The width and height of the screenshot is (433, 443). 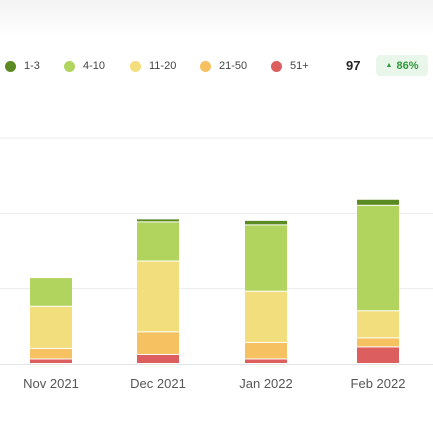 What do you see at coordinates (163, 66) in the screenshot?
I see `legend-label-11-20: 11-20` at bounding box center [163, 66].